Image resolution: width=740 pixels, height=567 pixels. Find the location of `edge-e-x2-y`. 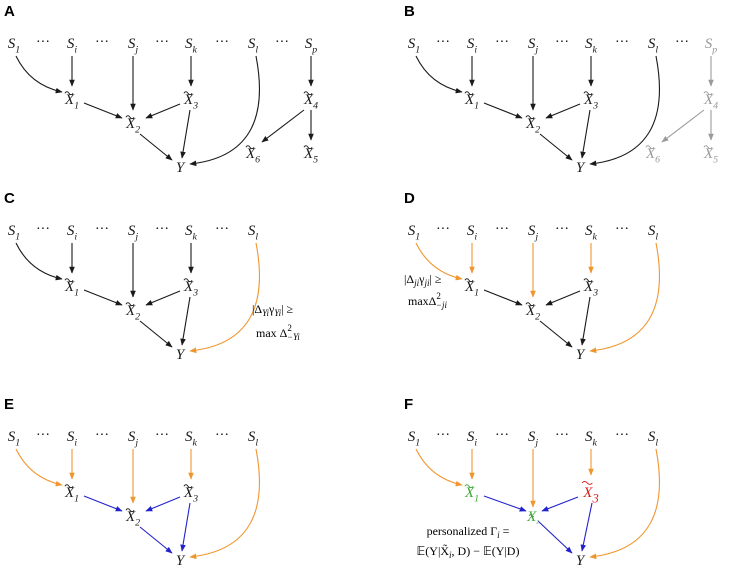

edge-e-x2-y is located at coordinates (156, 540).